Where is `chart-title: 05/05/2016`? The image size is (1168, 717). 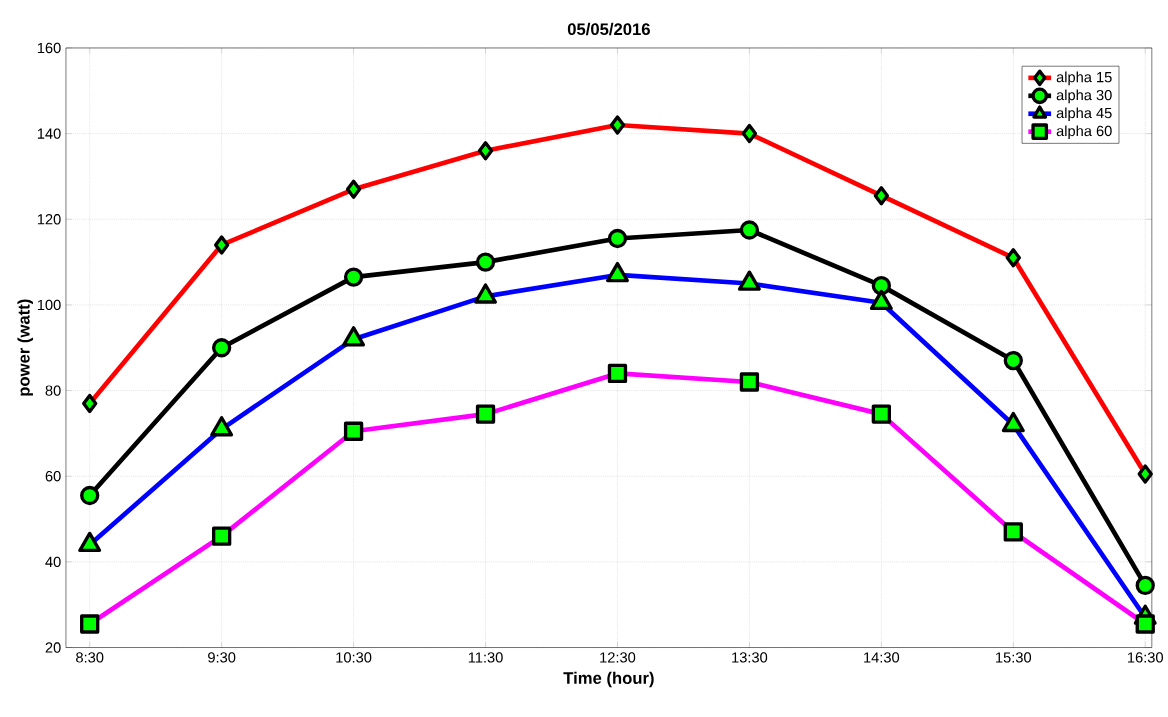 chart-title: 05/05/2016 is located at coordinates (608, 29).